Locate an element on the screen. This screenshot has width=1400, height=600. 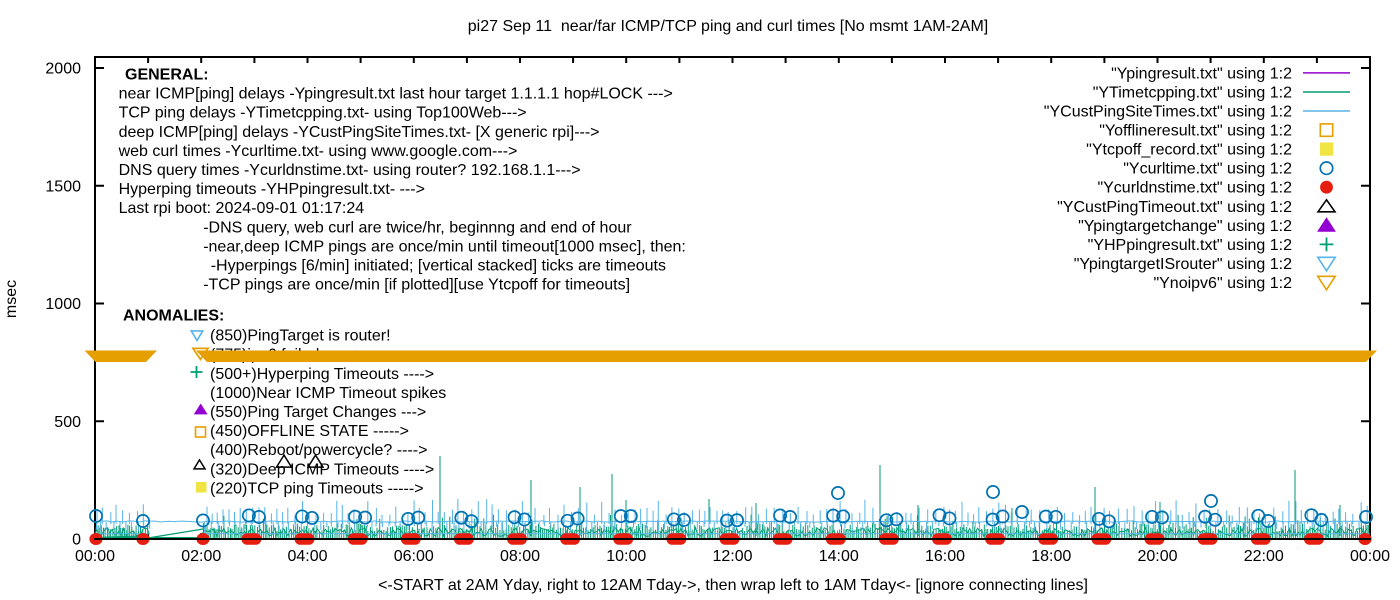
svg-text: (550)Ping Target Changes ---> is located at coordinates (318, 412).